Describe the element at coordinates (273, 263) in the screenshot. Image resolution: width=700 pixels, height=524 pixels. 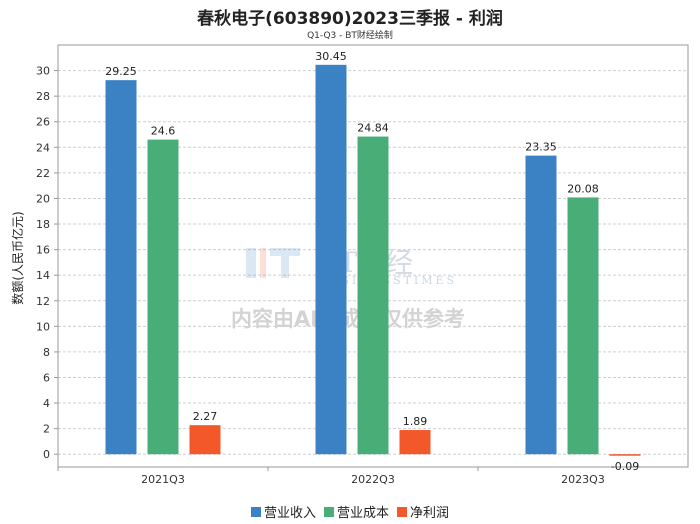
I see `bt-logo-icon` at that location.